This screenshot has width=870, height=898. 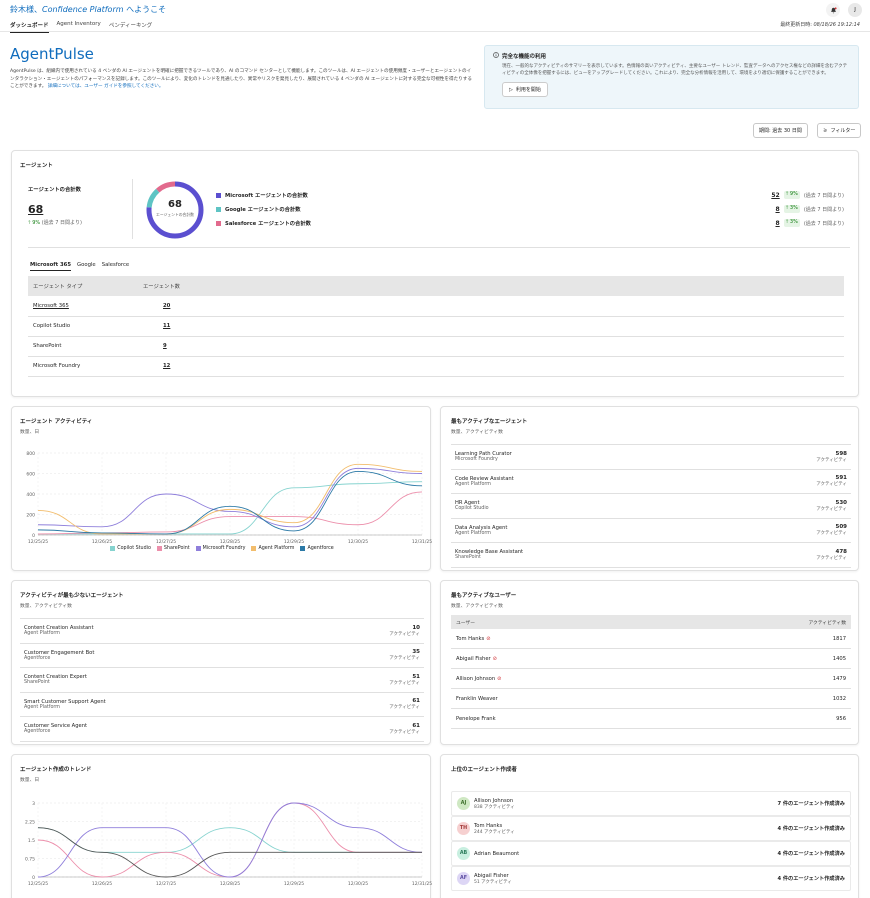 I want to click on agent-platform: Copilot Studio, so click(x=472, y=509).